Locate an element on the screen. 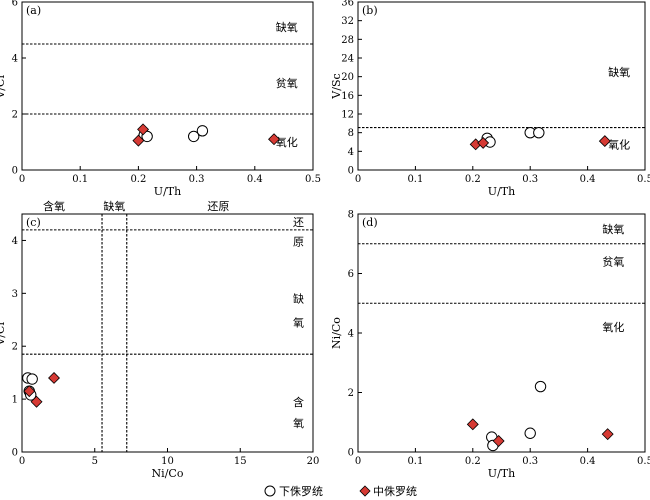 This screenshot has width=650, height=500. legend-marker-middle is located at coordinates (365, 491).